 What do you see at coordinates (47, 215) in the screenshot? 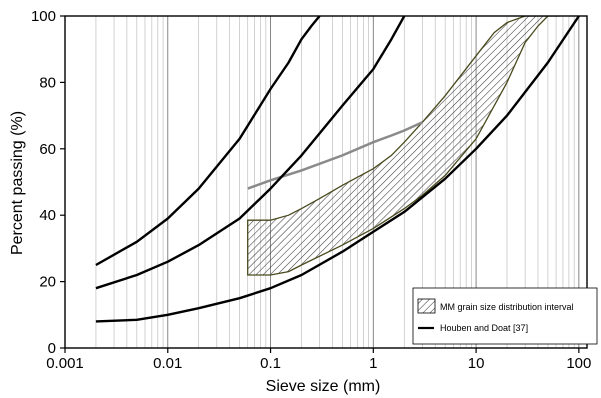
I see `y-tick-label: 40` at bounding box center [47, 215].